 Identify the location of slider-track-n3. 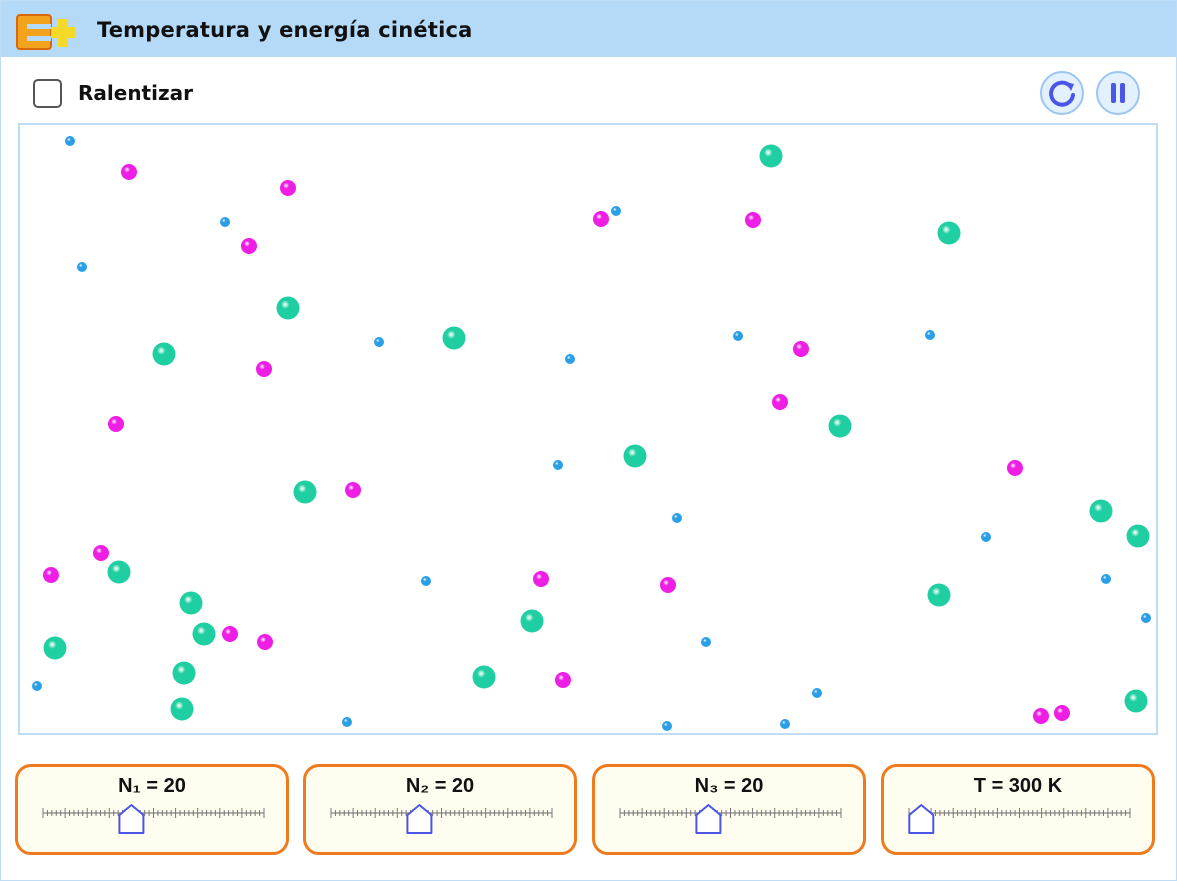
(729, 809).